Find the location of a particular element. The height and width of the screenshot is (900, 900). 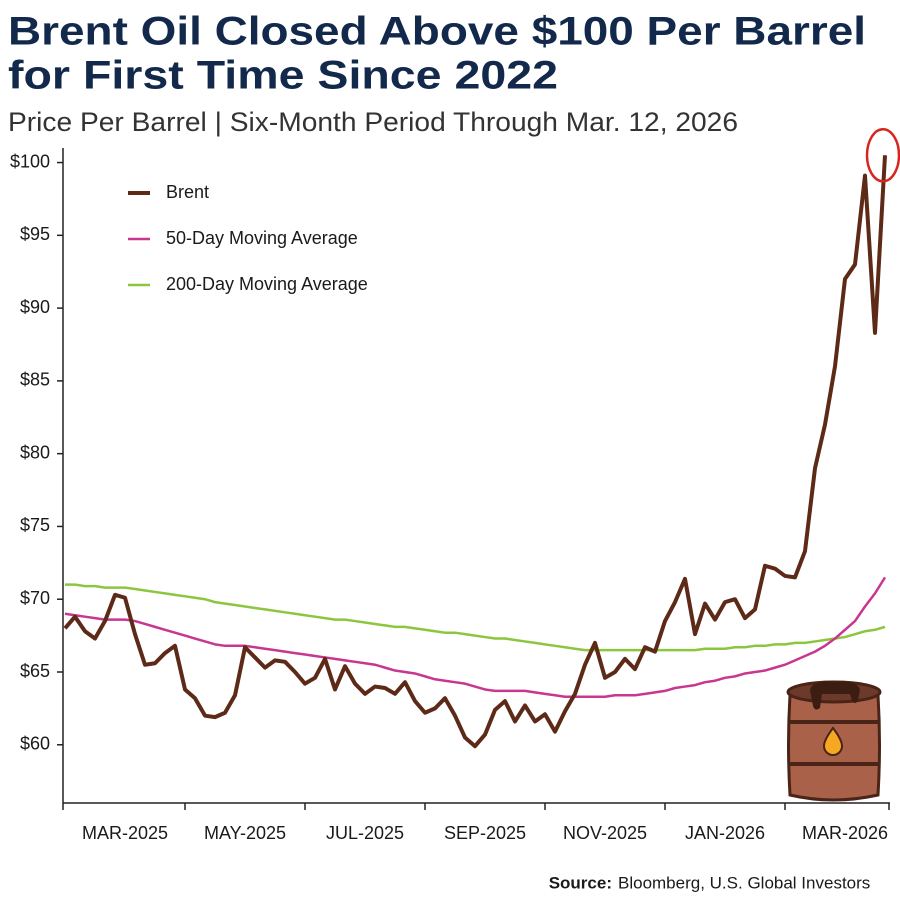

y-tick-label: $85 is located at coordinates (35, 380).